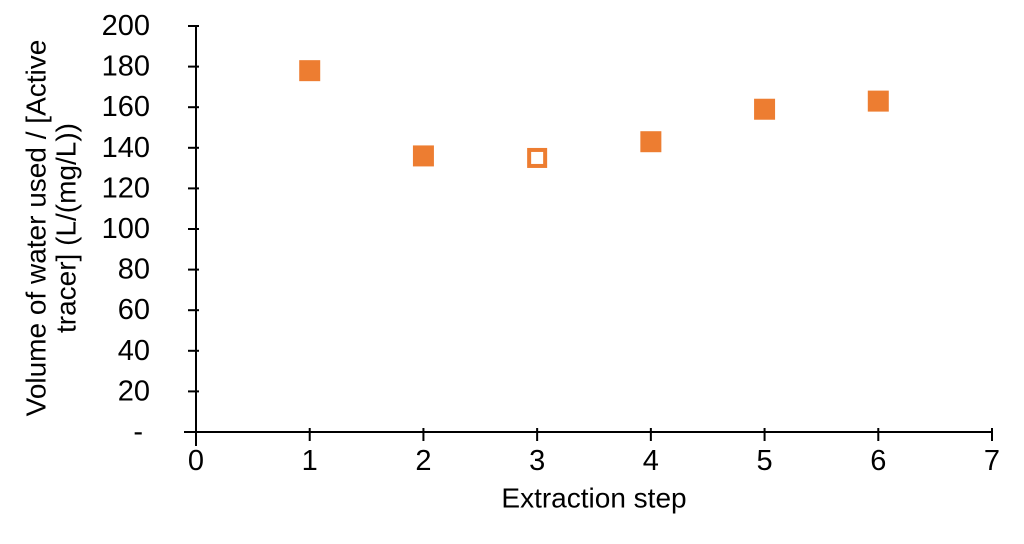 The image size is (1024, 544). What do you see at coordinates (310, 461) in the screenshot?
I see `x-tick-label: 1` at bounding box center [310, 461].